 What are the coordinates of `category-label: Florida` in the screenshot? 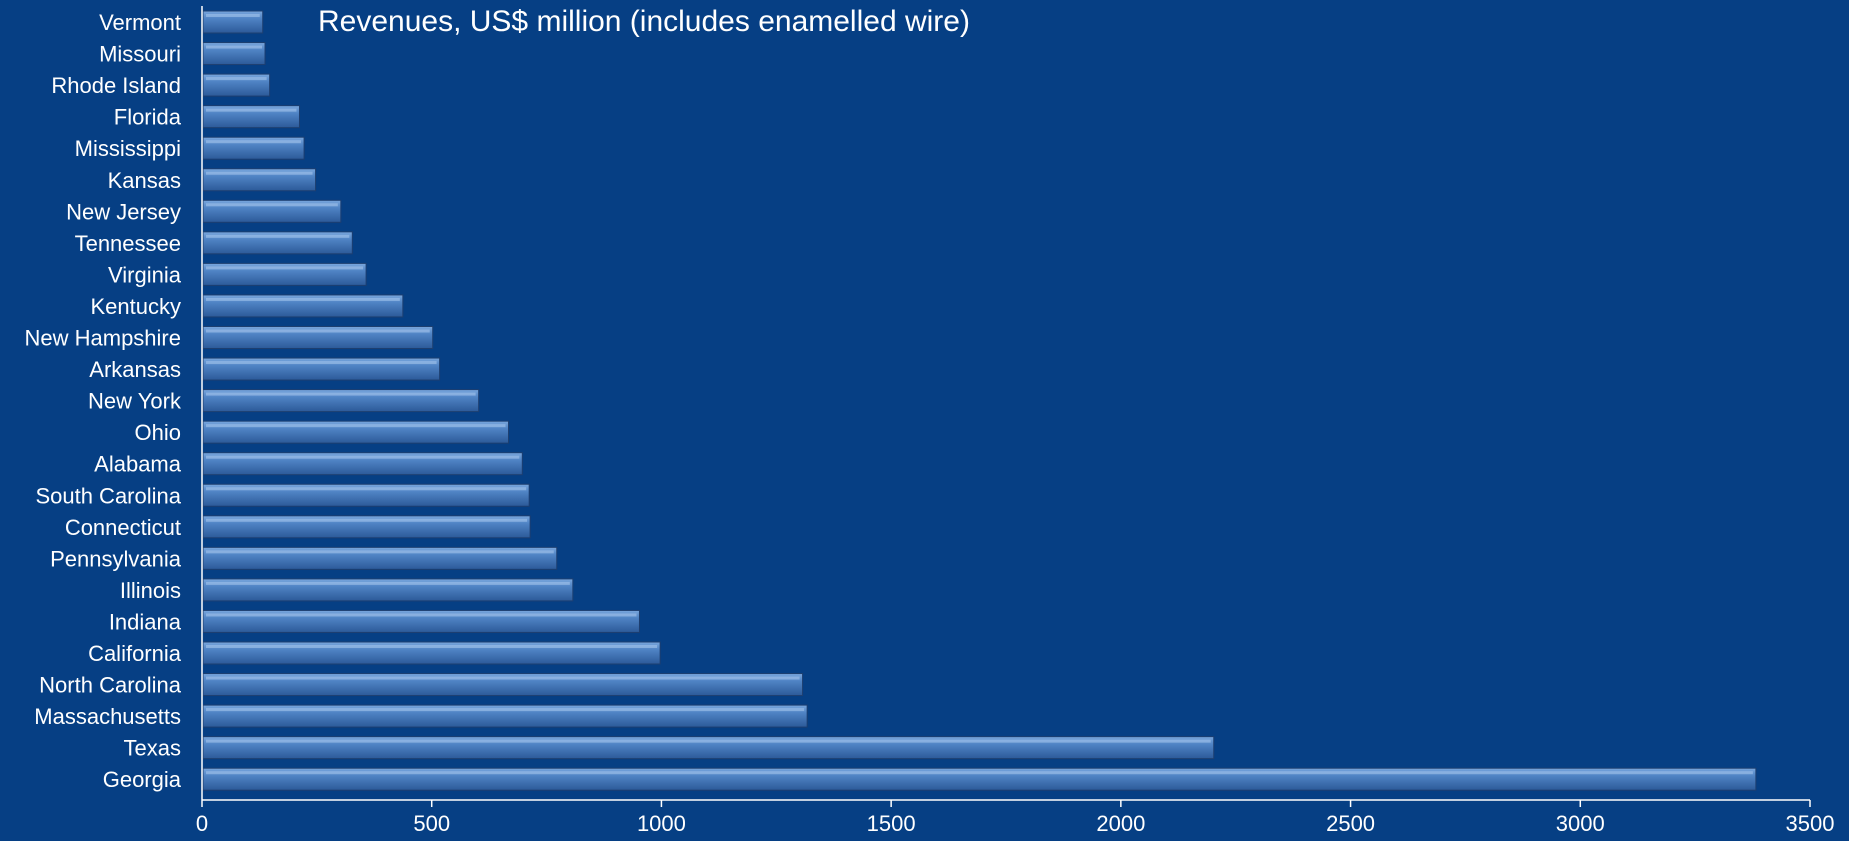 It's located at (148, 117).